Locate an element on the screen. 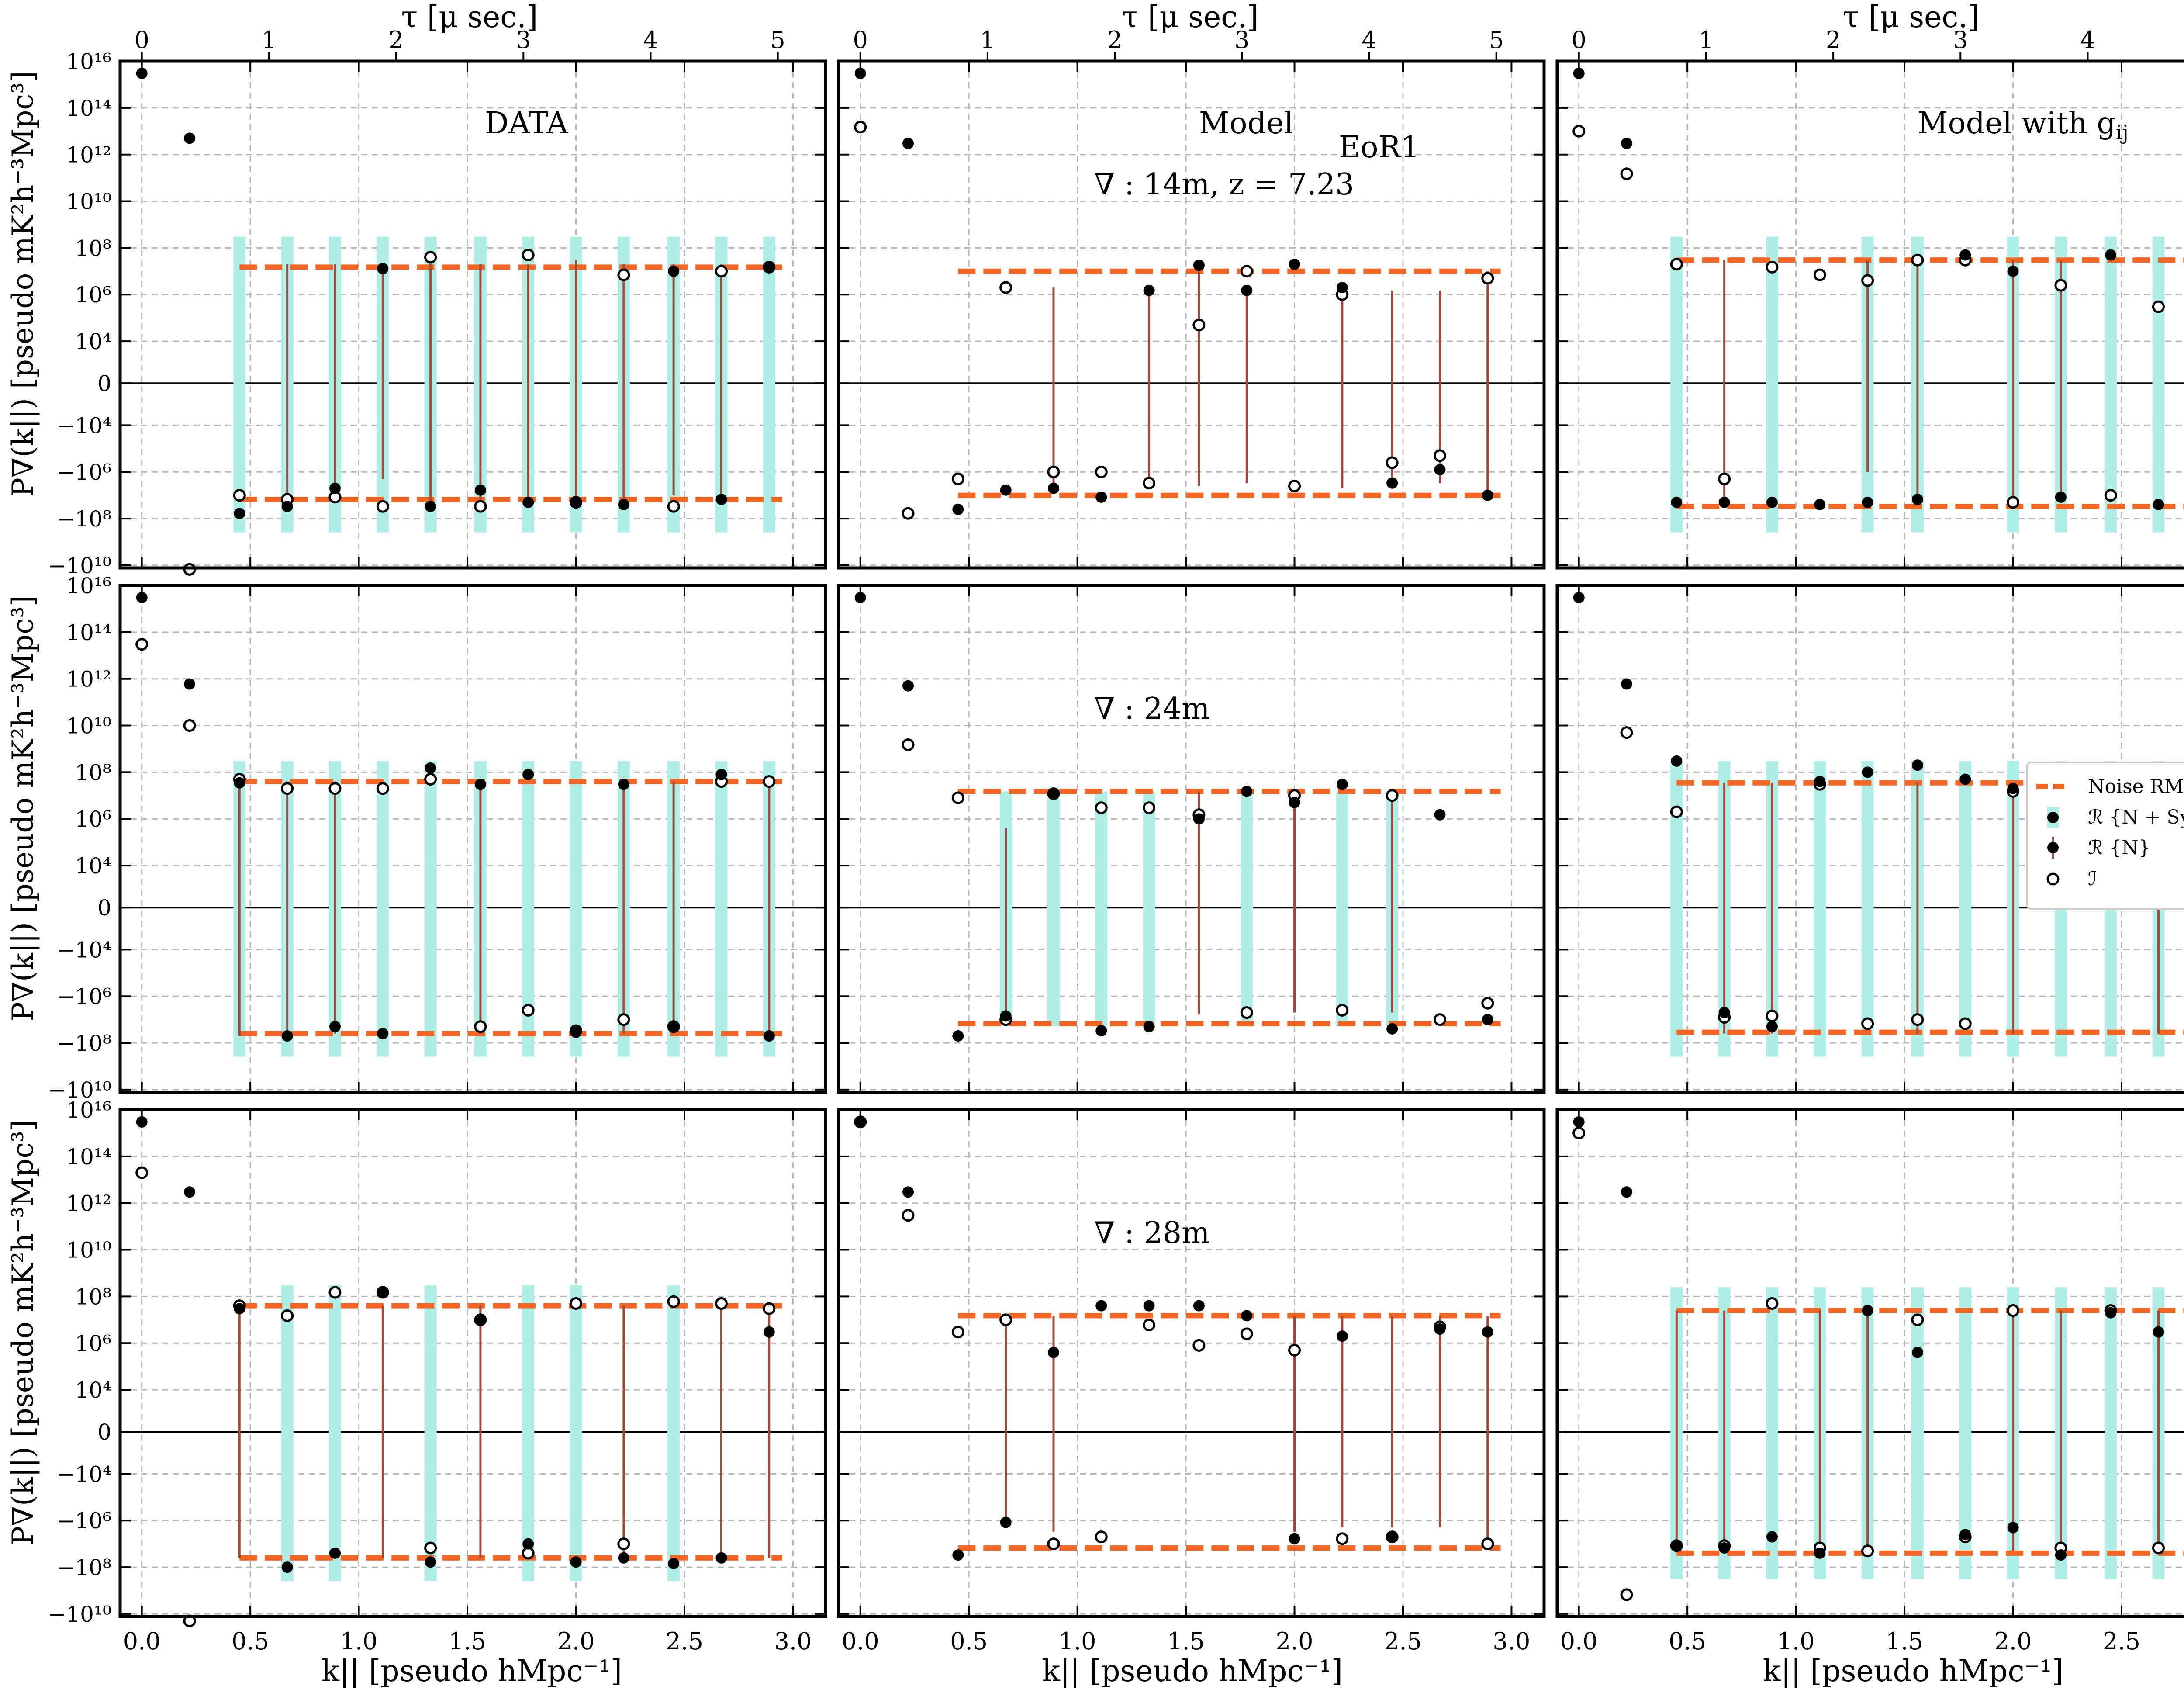 This screenshot has width=2184, height=1693. row1-label: ∇ : 24m is located at coordinates (1152, 709).